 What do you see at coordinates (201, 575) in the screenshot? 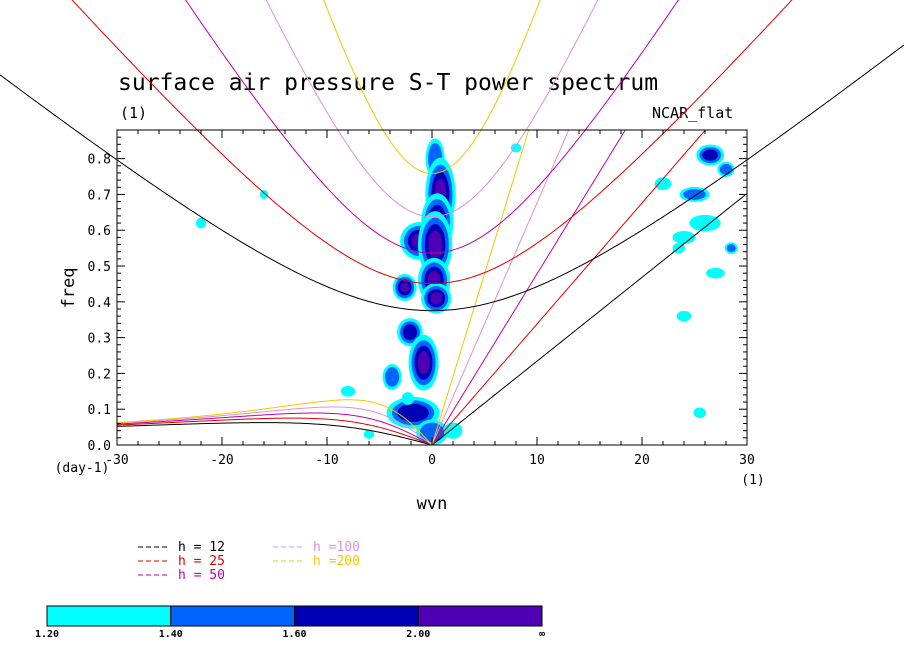
I see `legend-label: h = 50` at bounding box center [201, 575].